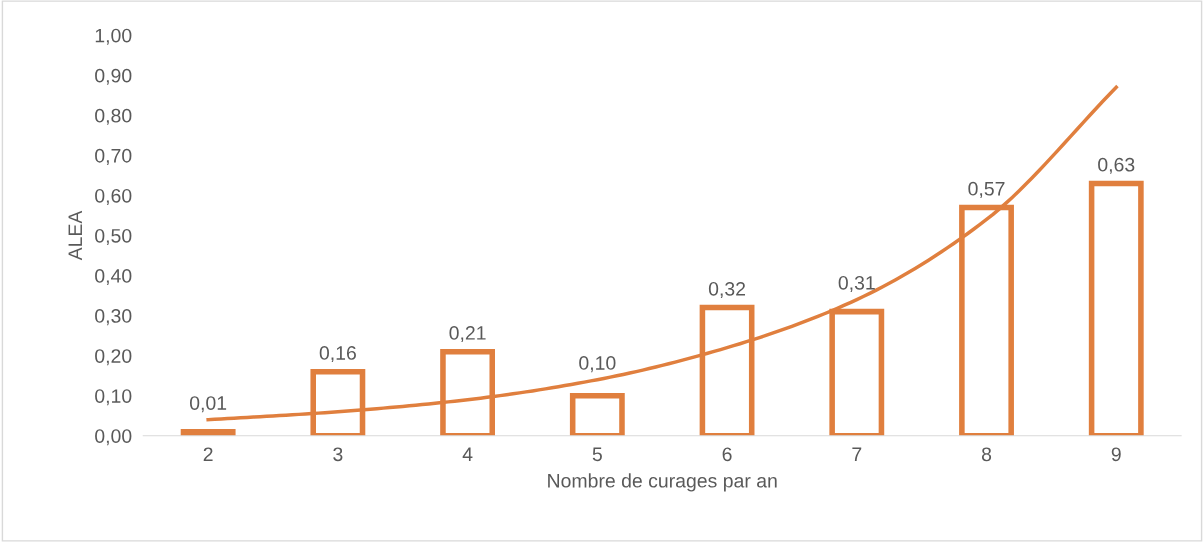 The image size is (1204, 542). What do you see at coordinates (337, 354) in the screenshot?
I see `data-label: 0,16` at bounding box center [337, 354].